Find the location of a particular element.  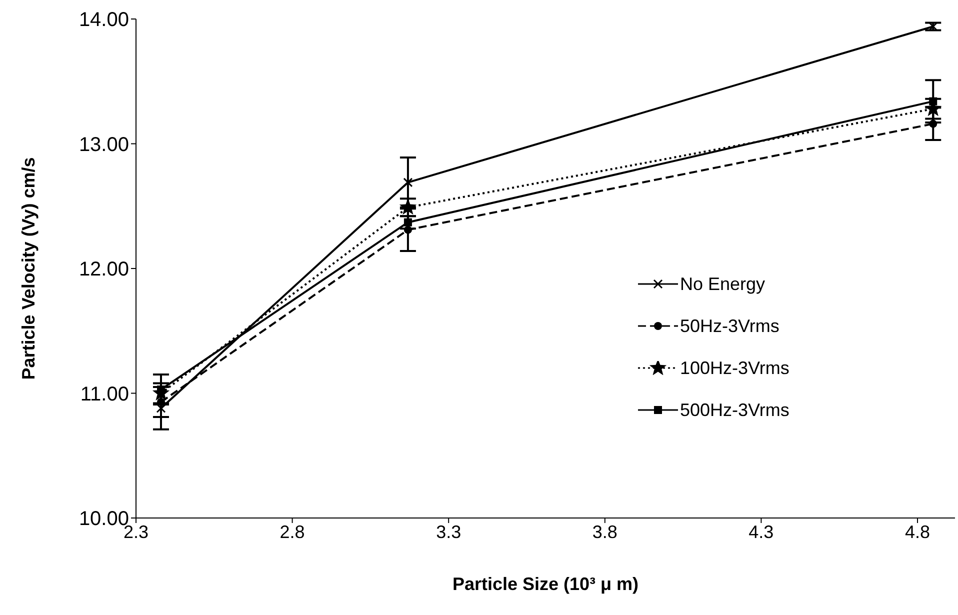

y-tick-label: 14.00 is located at coordinates (103, 20).